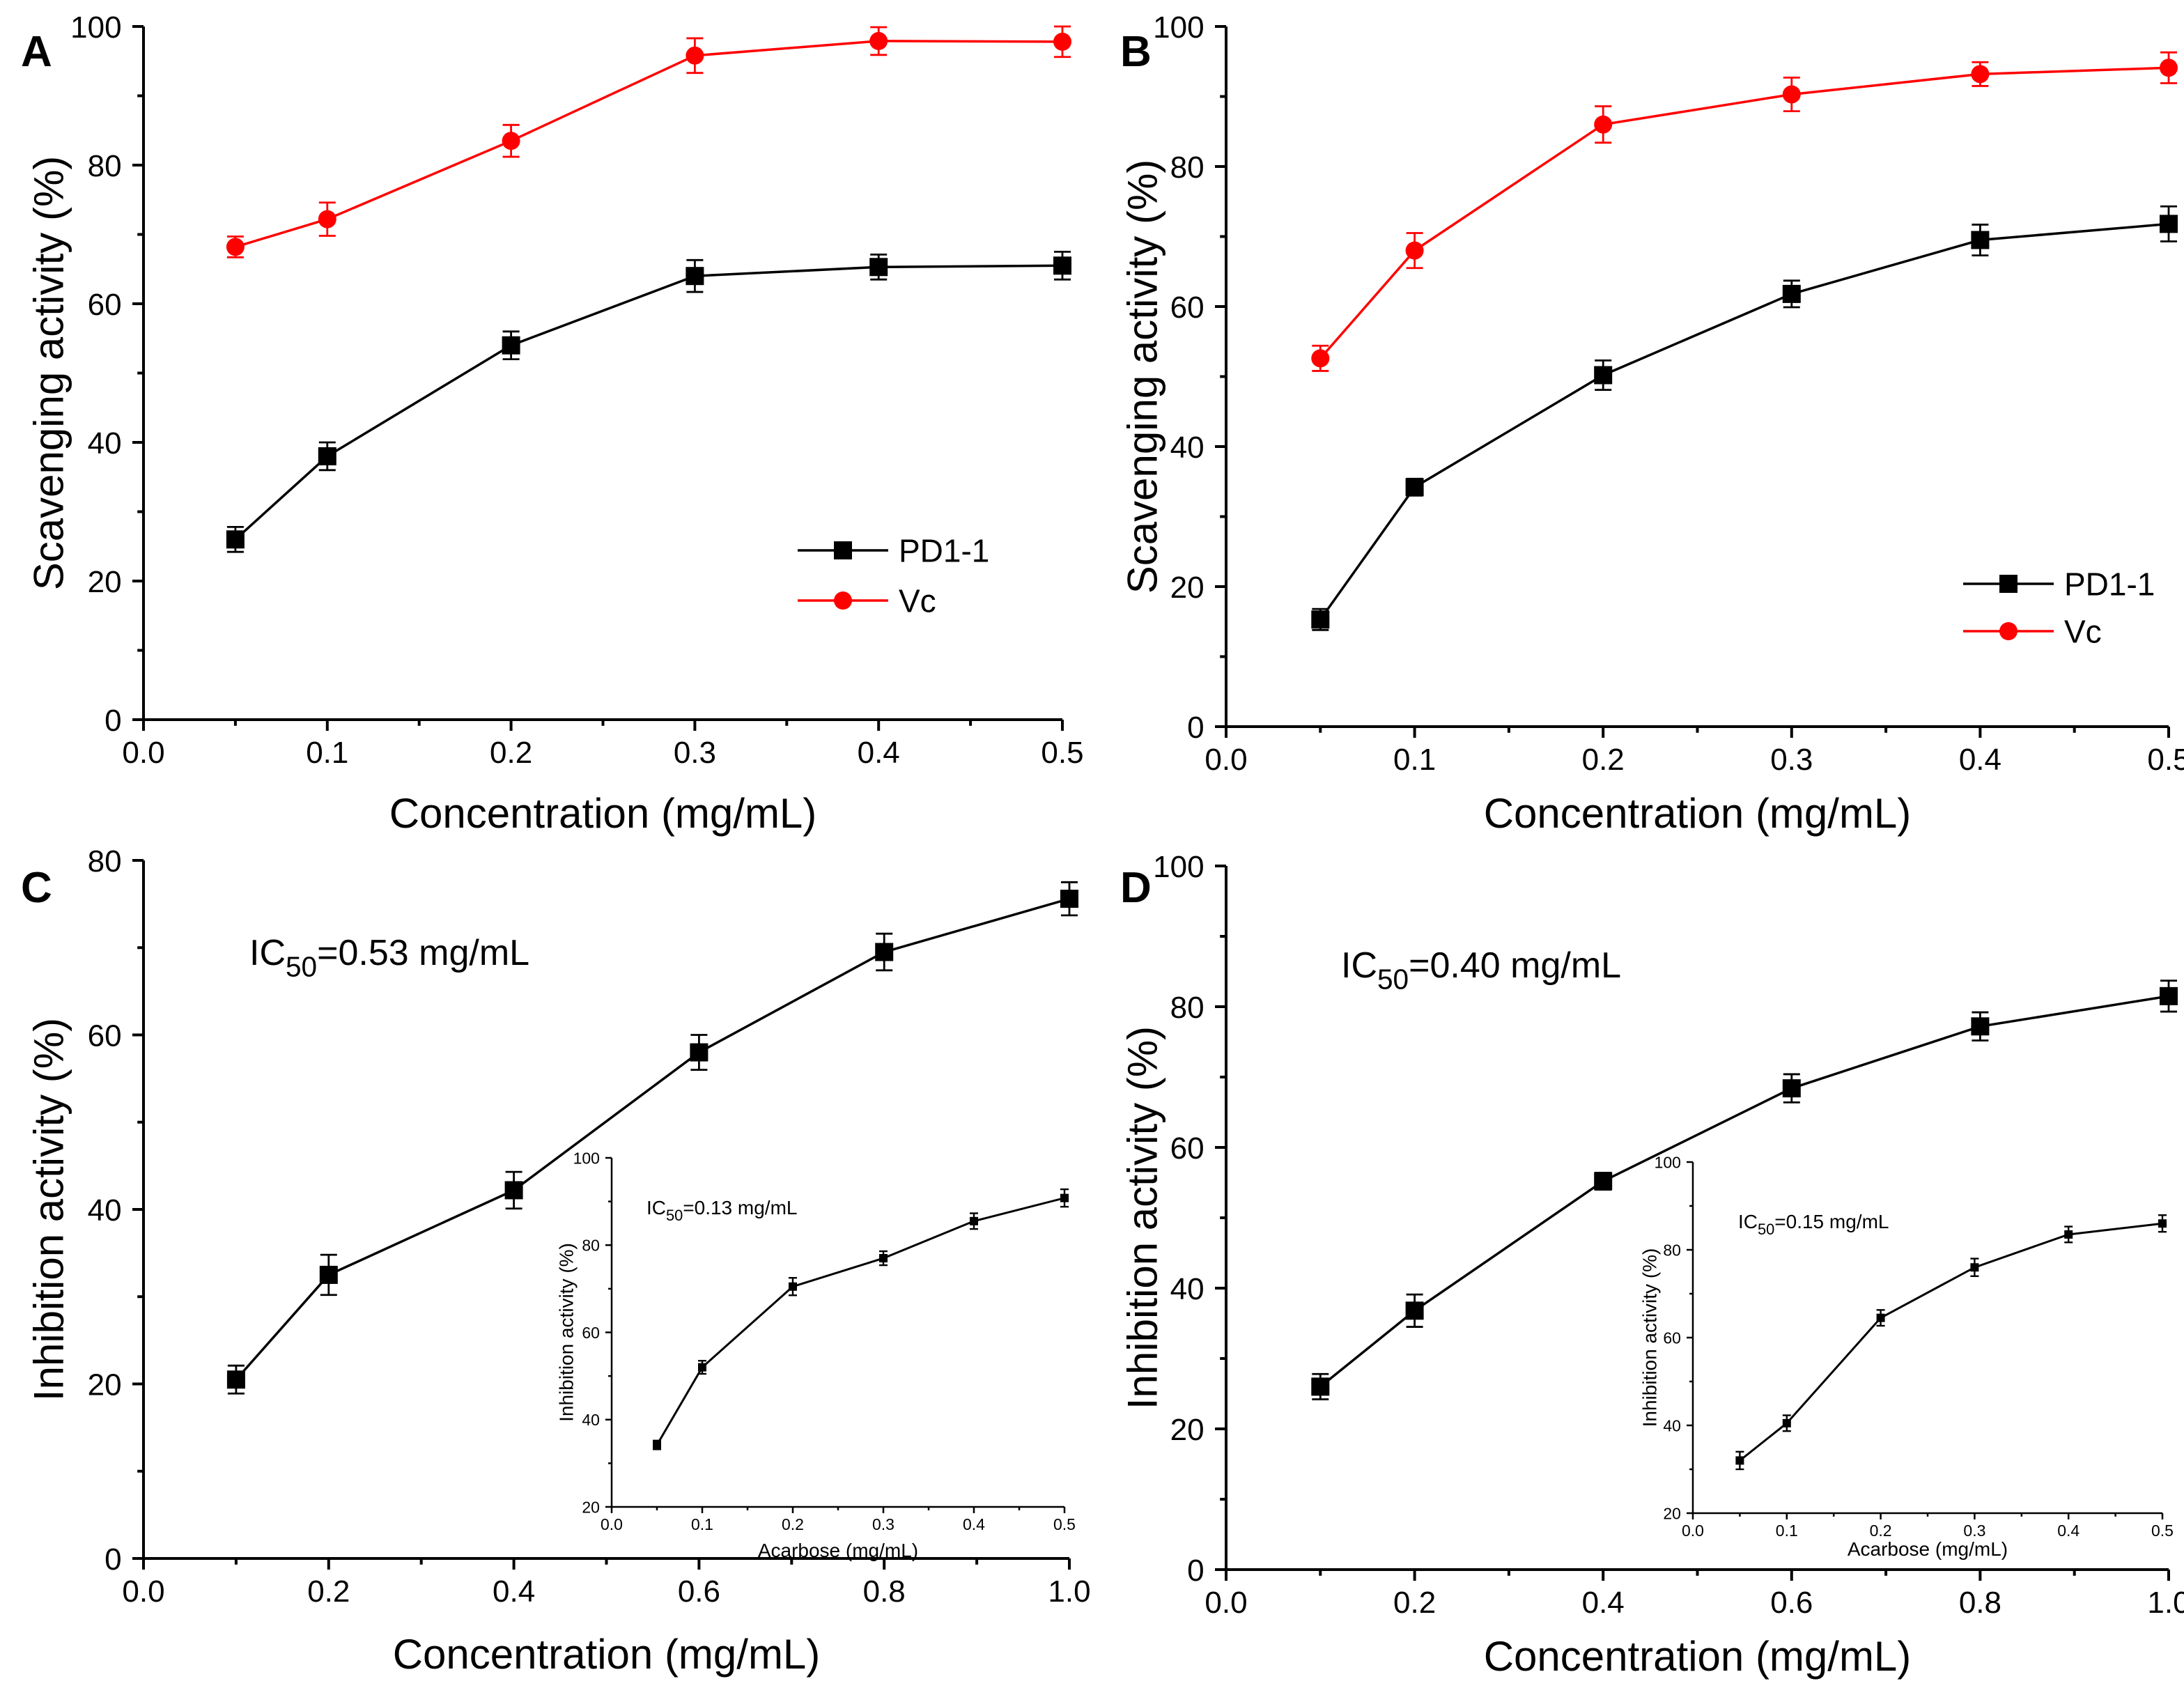 The height and width of the screenshot is (1695, 2184). What do you see at coordinates (112, 1559) in the screenshot?
I see `panel-c-y-tick-label: 0` at bounding box center [112, 1559].